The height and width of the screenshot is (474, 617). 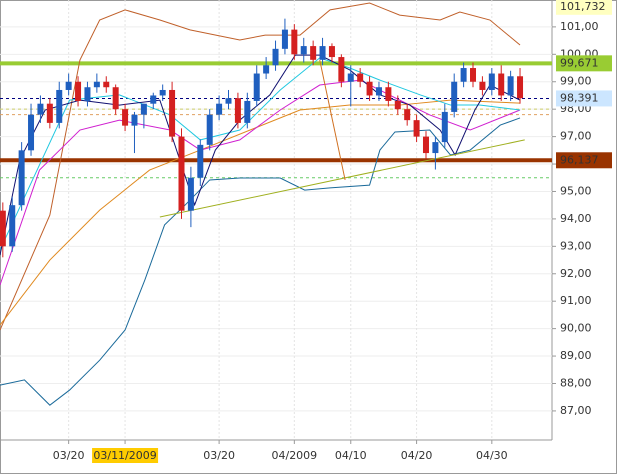 I want to click on price-label: 101,732, so click(x=583, y=6).